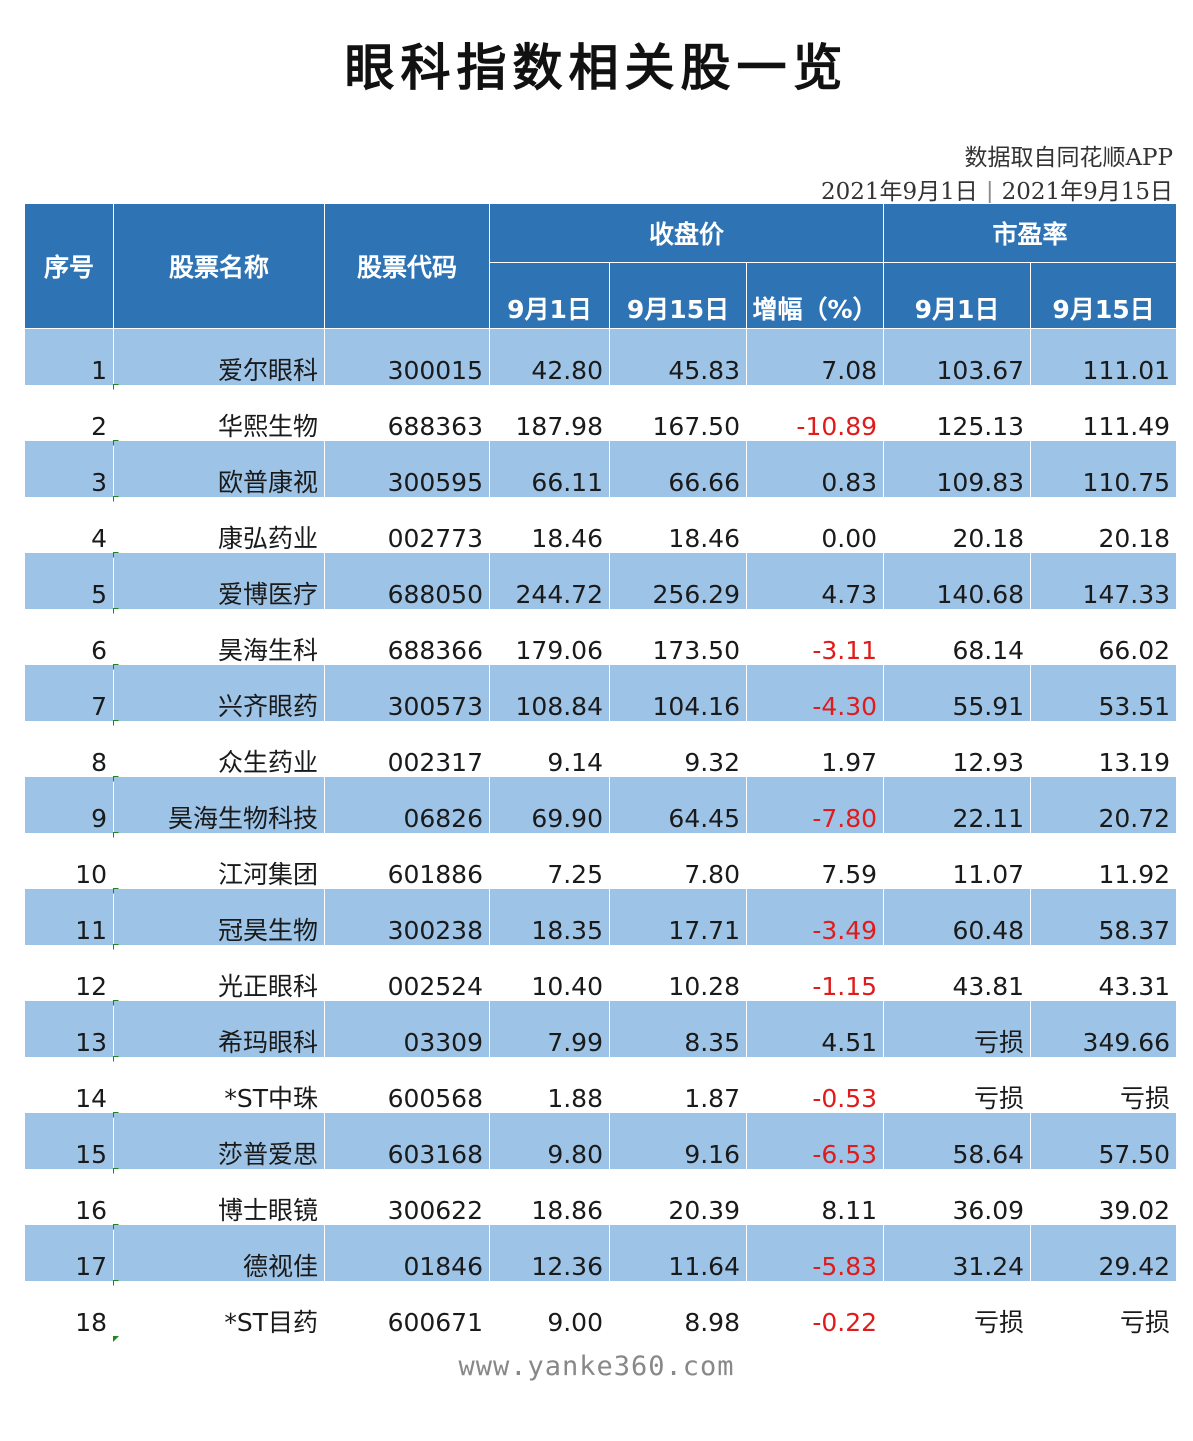  I want to click on cell-close-d2: 104.16, so click(678, 693).